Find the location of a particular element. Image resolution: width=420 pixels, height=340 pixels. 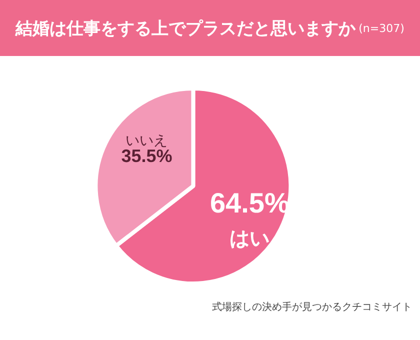

text: 式場探しの決め手が見つかるクチコミサイト is located at coordinates (312, 307).